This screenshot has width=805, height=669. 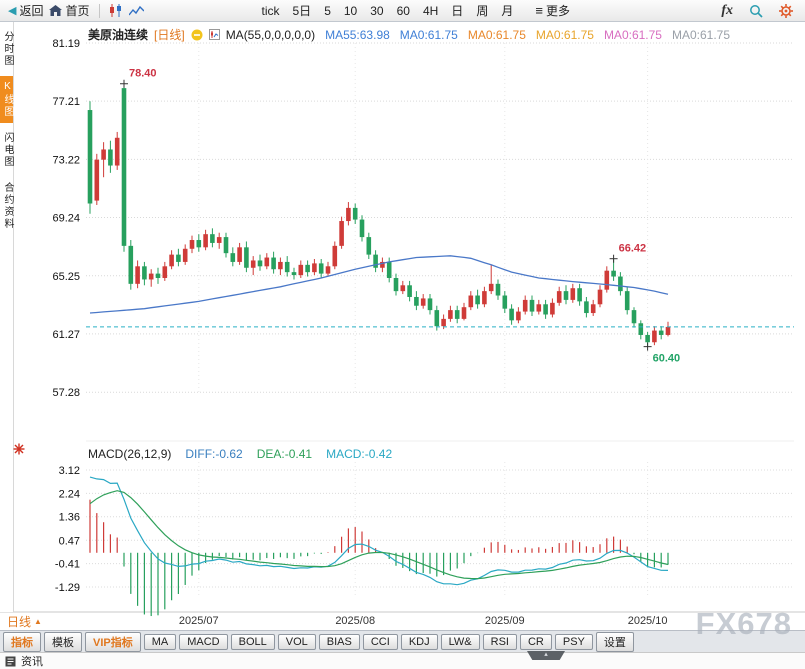 I want to click on macd-value-label: DIFF:-0.62, so click(x=214, y=454).